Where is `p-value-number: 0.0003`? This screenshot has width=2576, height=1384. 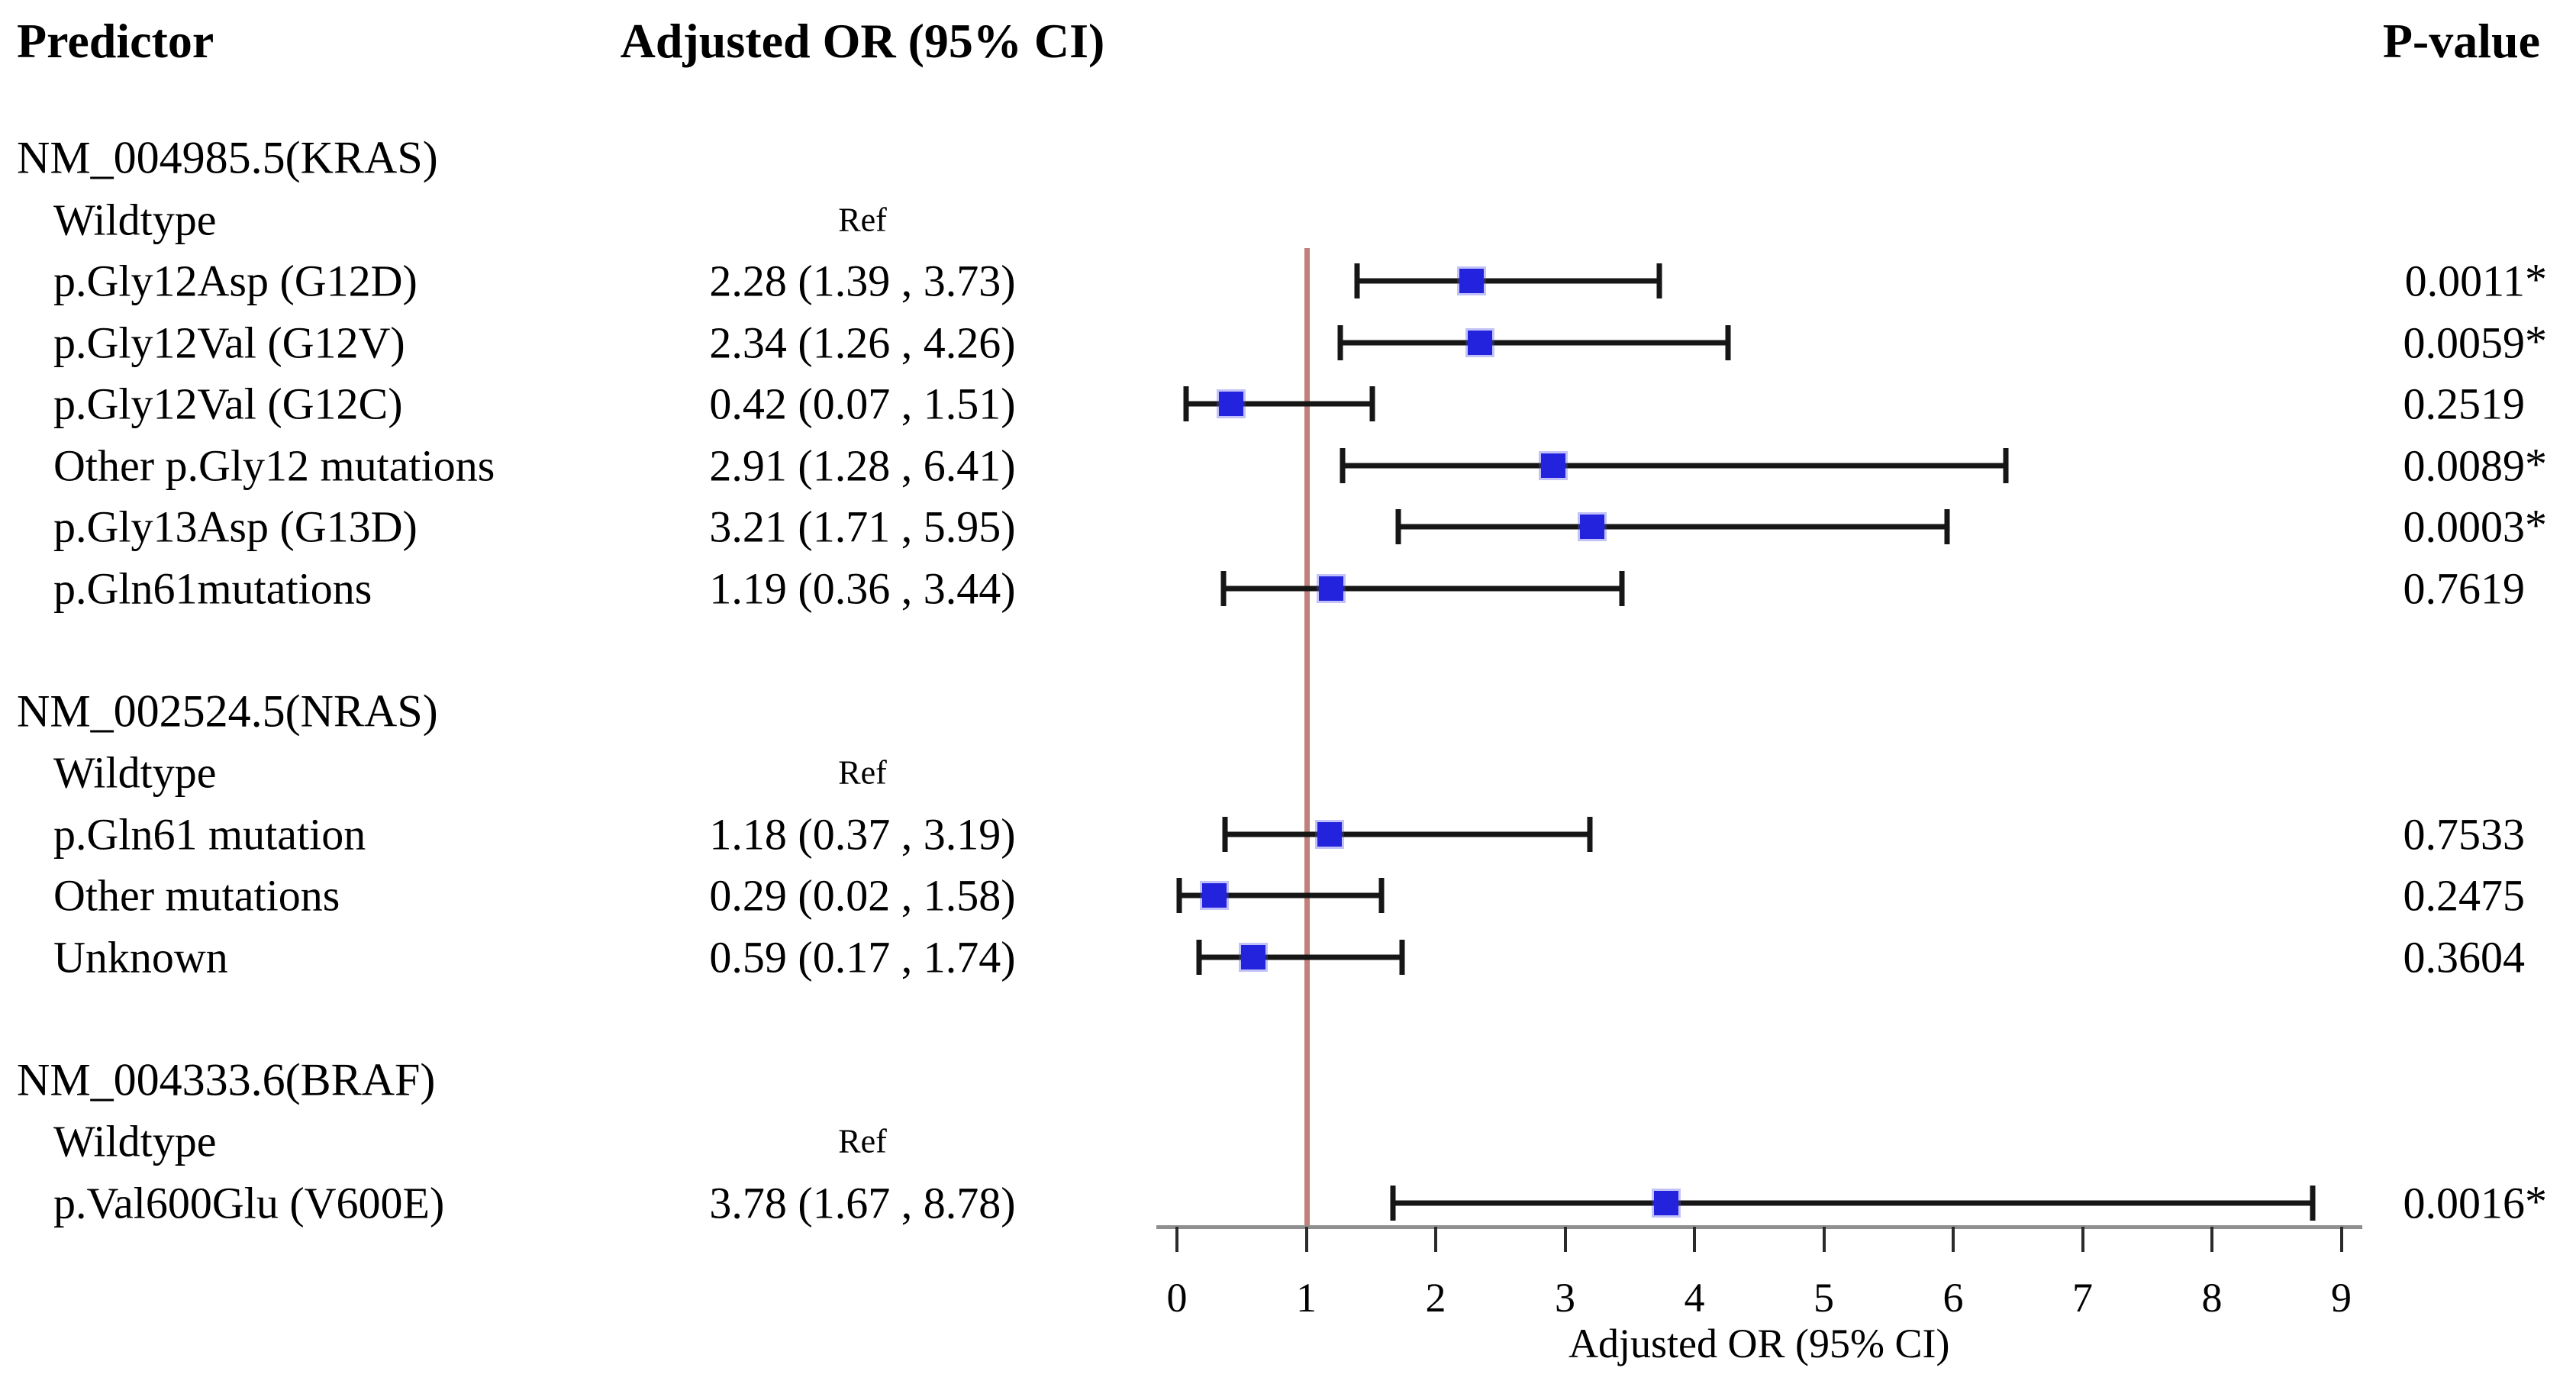
p-value-number: 0.0003 is located at coordinates (2465, 527).